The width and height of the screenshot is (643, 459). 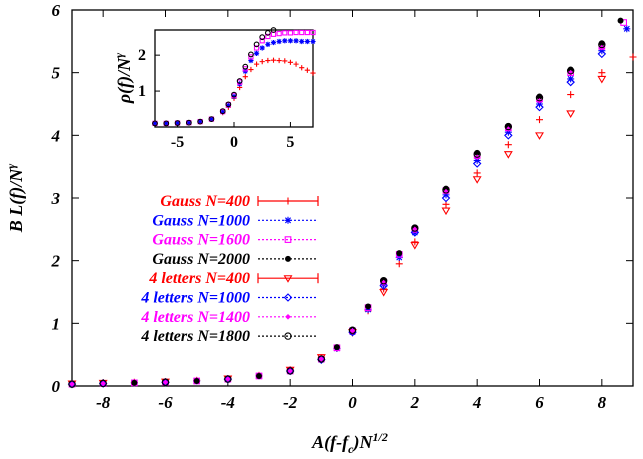 I want to click on inset-x-tick-label: -5, so click(x=177, y=142).